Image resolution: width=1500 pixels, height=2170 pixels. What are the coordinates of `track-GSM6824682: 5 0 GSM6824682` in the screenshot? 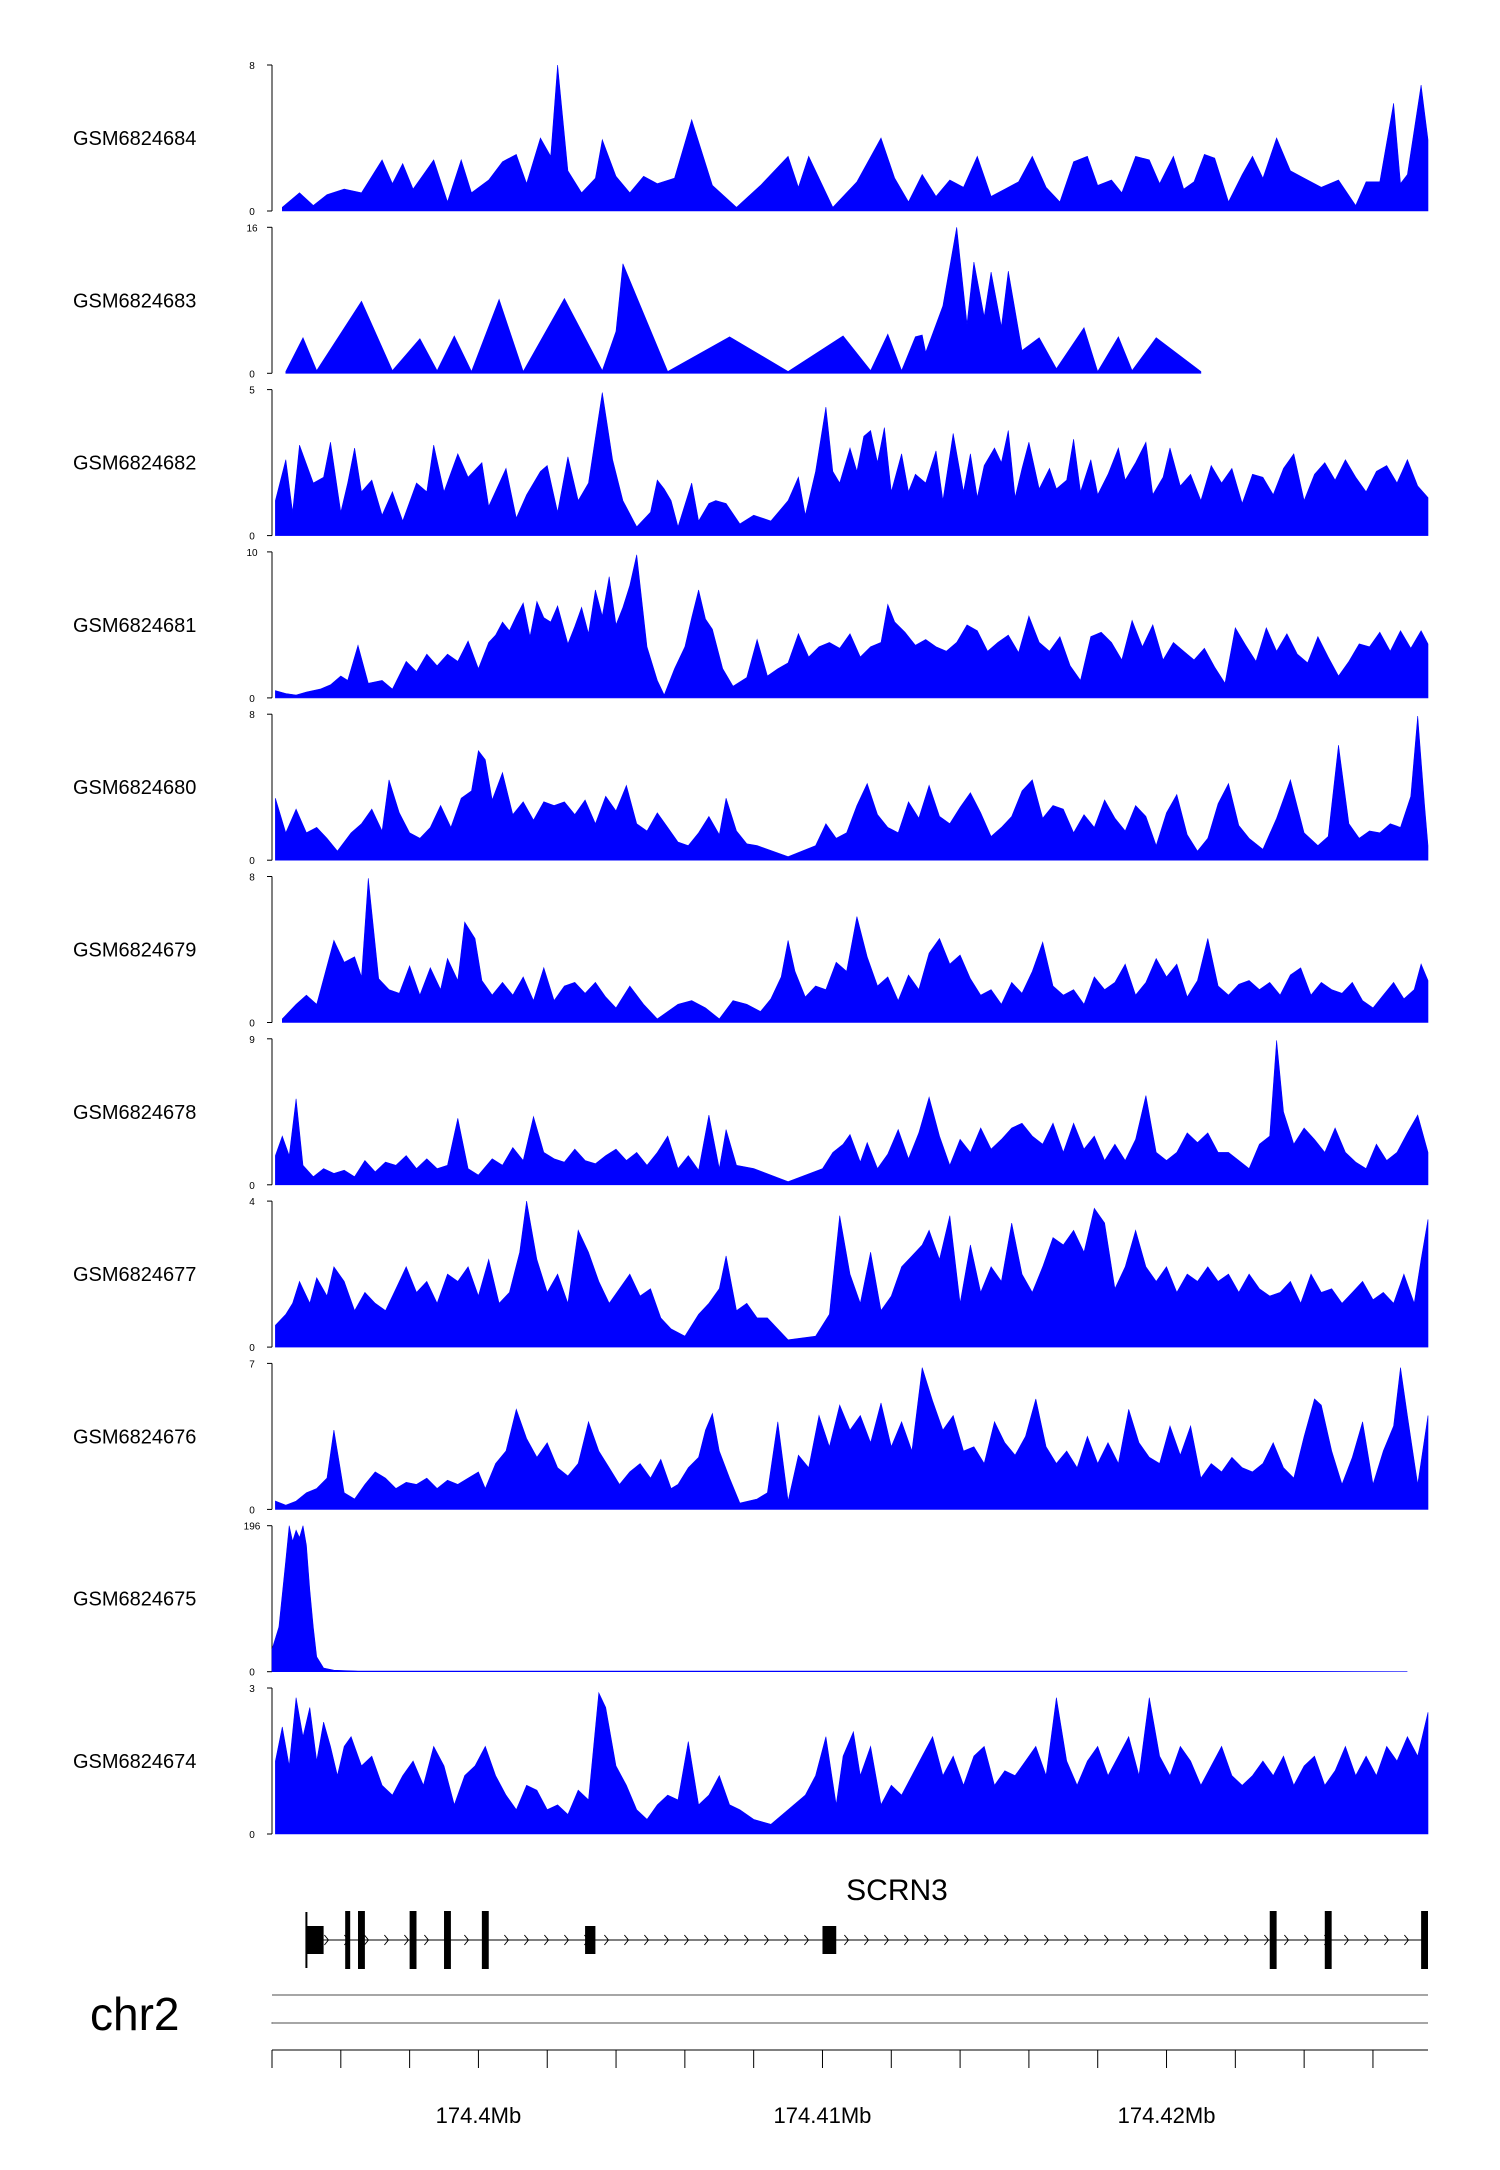 It's located at (751, 464).